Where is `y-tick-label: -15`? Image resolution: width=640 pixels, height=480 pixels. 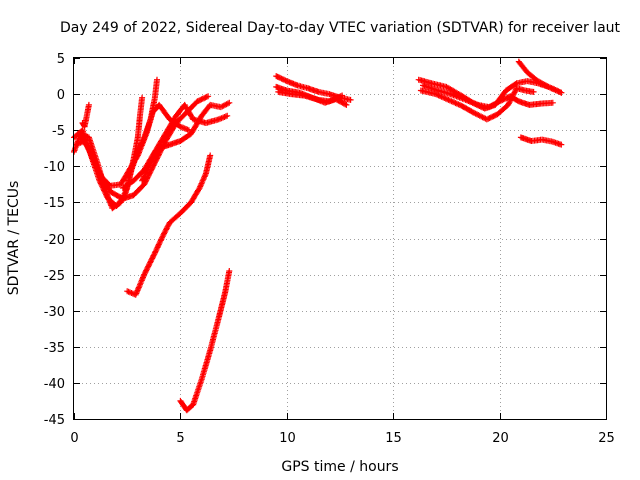
y-tick-label: -15 is located at coordinates (54, 203).